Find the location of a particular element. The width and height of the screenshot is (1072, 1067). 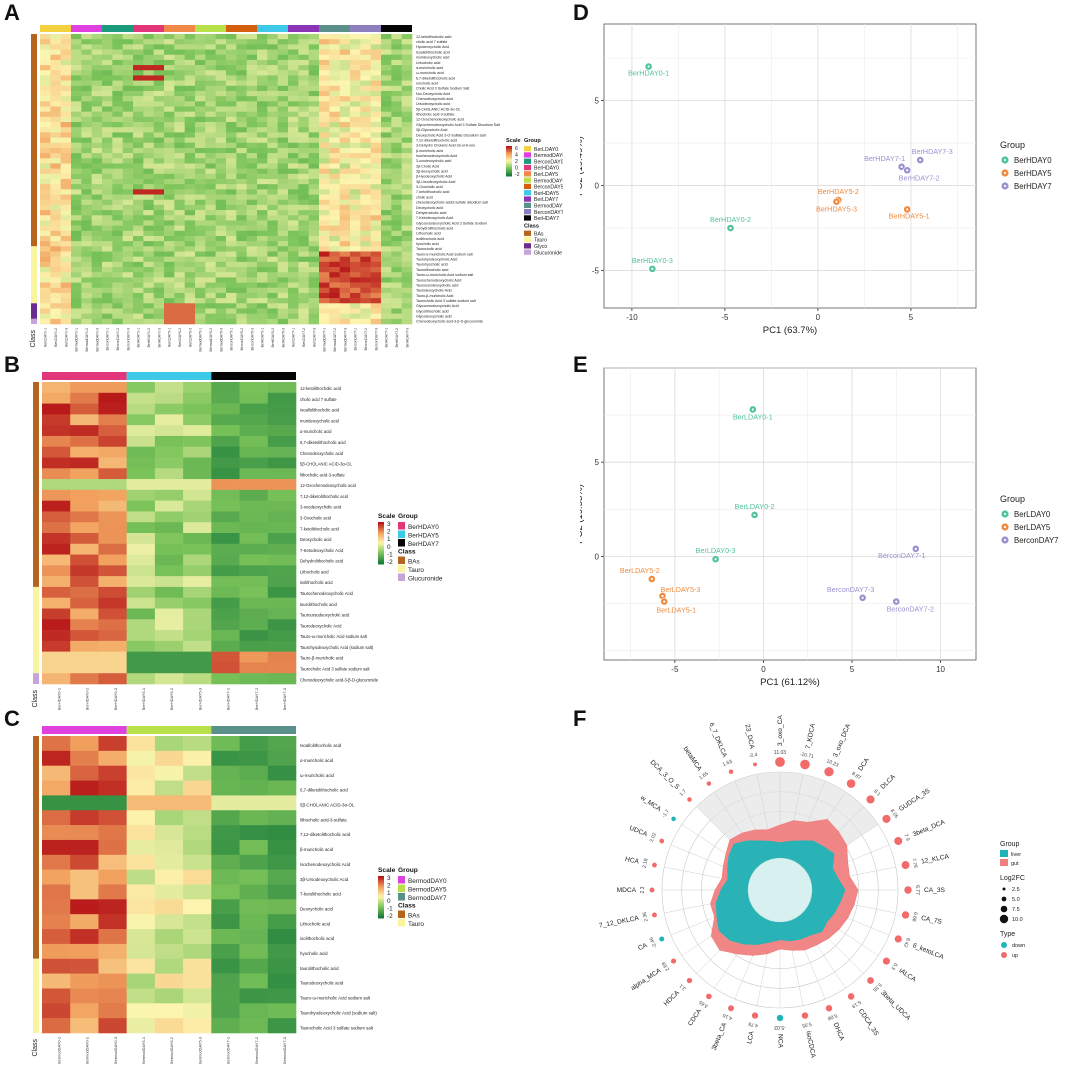

row-label: Cholic Acid 3 Sulfate Sodium Salt is located at coordinates (442, 89).